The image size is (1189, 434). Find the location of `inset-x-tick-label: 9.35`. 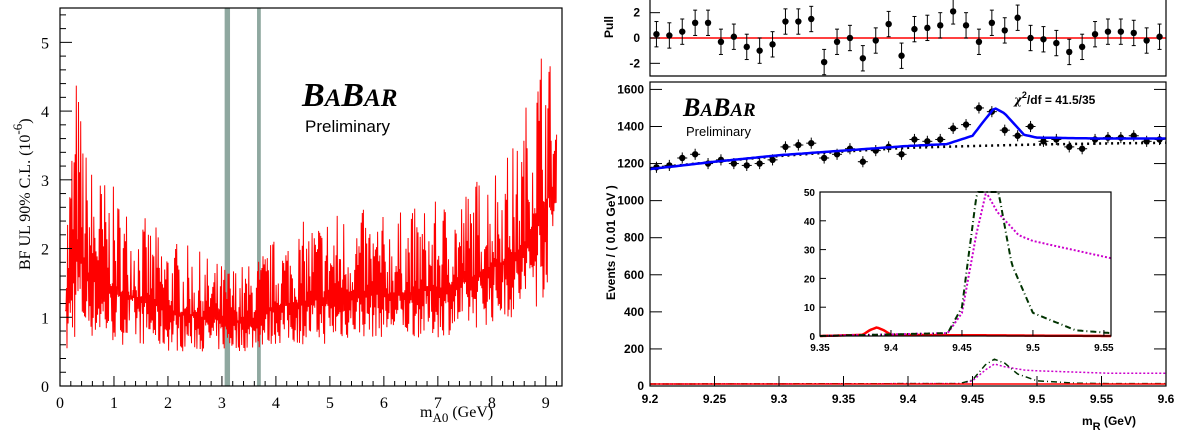

inset-x-tick-label: 9.35 is located at coordinates (820, 348).